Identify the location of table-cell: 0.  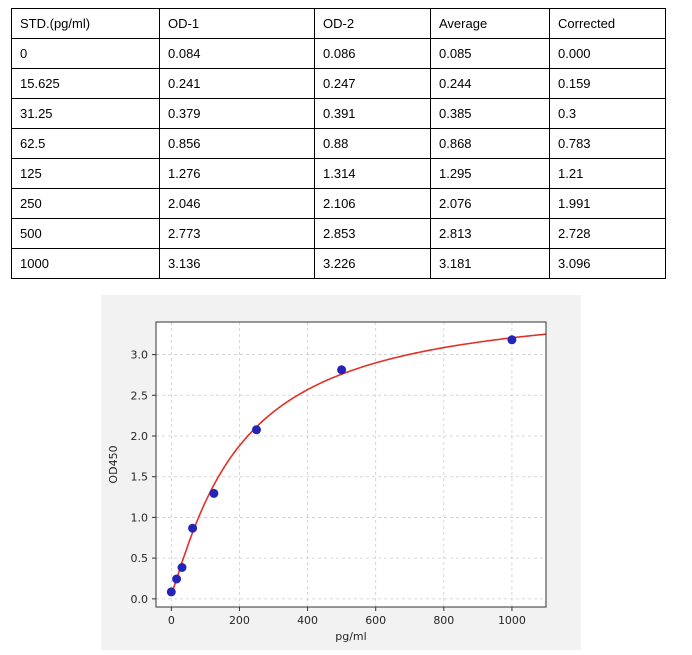
(85, 53).